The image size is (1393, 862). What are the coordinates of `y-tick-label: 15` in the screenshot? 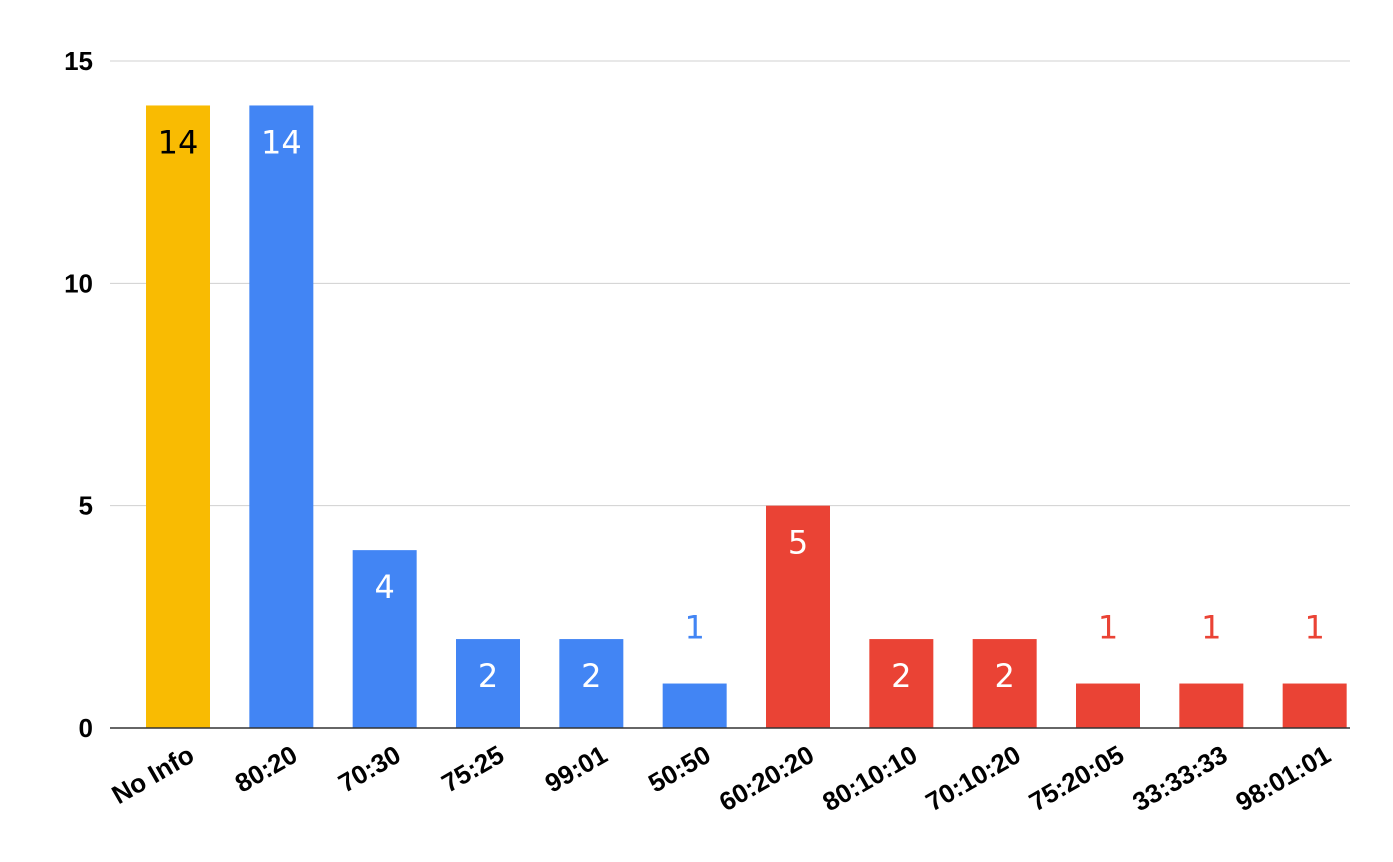 It's located at (78, 61).